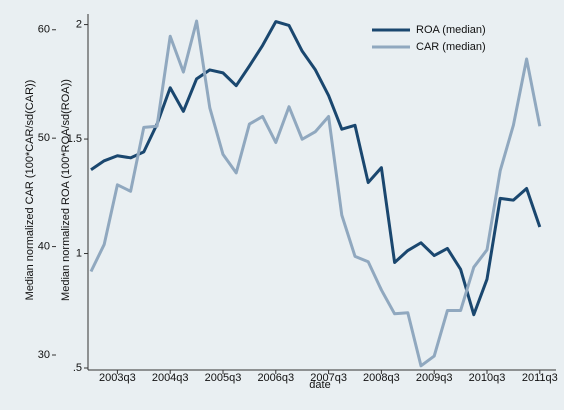 The width and height of the screenshot is (564, 410). Describe the element at coordinates (451, 30) in the screenshot. I see `legend-label: ROA (median)` at that location.